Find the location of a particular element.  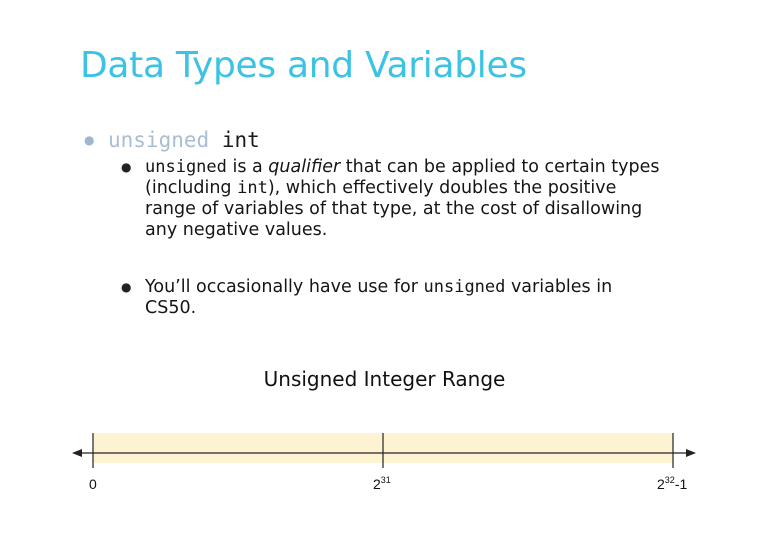

tick-label-end-base: 2 is located at coordinates (661, 484).